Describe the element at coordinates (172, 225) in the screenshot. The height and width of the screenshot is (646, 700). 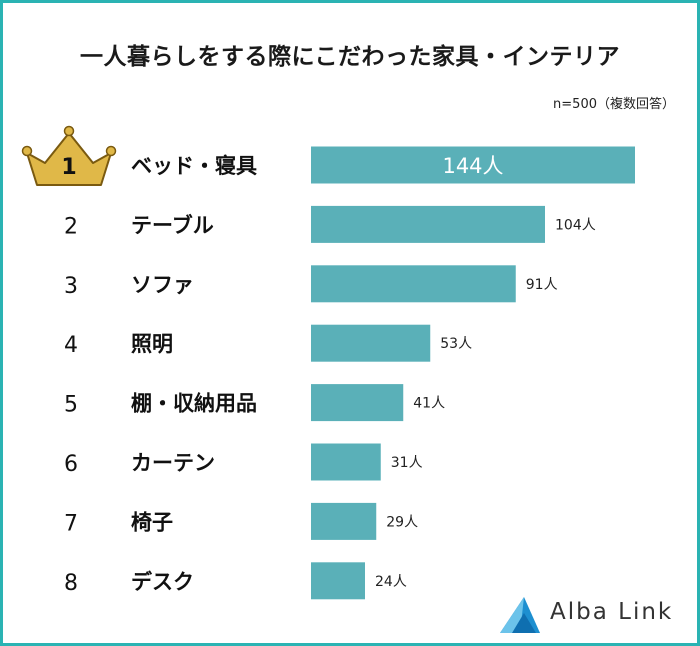
I see `category-label: テーブル` at that location.